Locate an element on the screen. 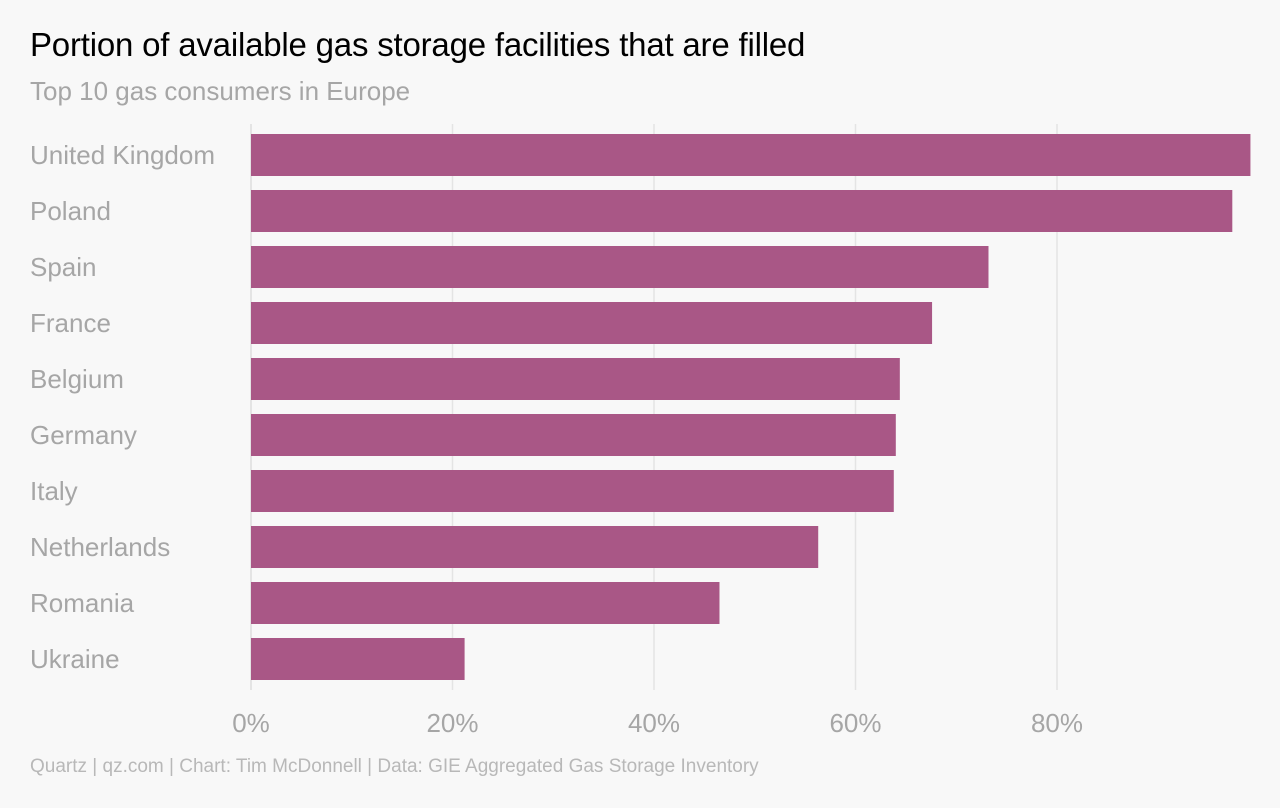 The image size is (1280, 808). category-label: Belgium is located at coordinates (77, 379).